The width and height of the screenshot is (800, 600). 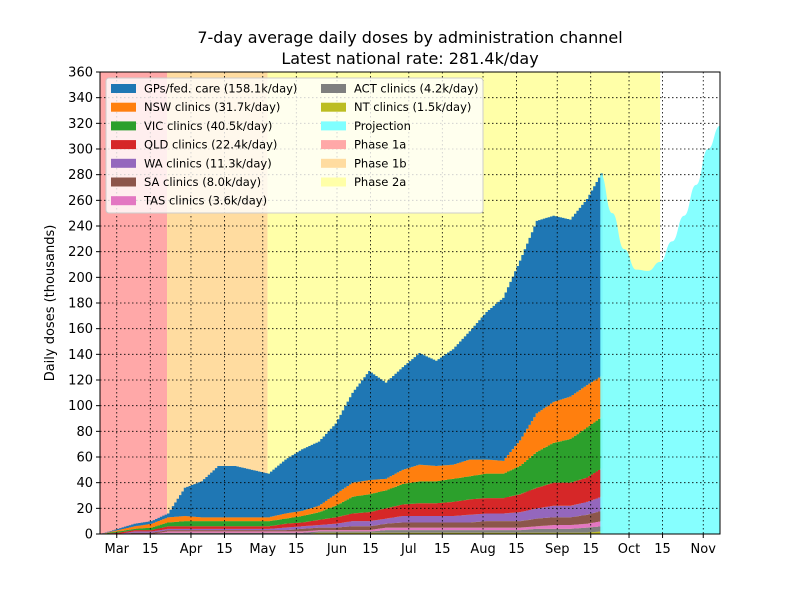 I want to click on area-act, so click(x=351, y=530).